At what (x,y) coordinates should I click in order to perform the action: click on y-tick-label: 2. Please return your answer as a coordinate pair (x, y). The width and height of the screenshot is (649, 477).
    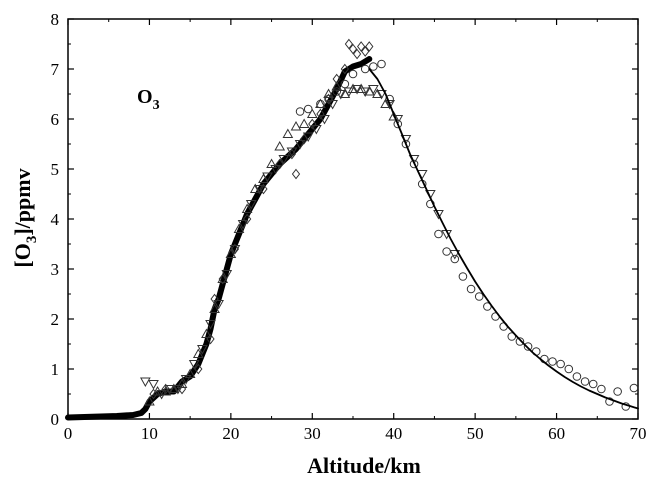
    Looking at the image, I should click on (55, 319).